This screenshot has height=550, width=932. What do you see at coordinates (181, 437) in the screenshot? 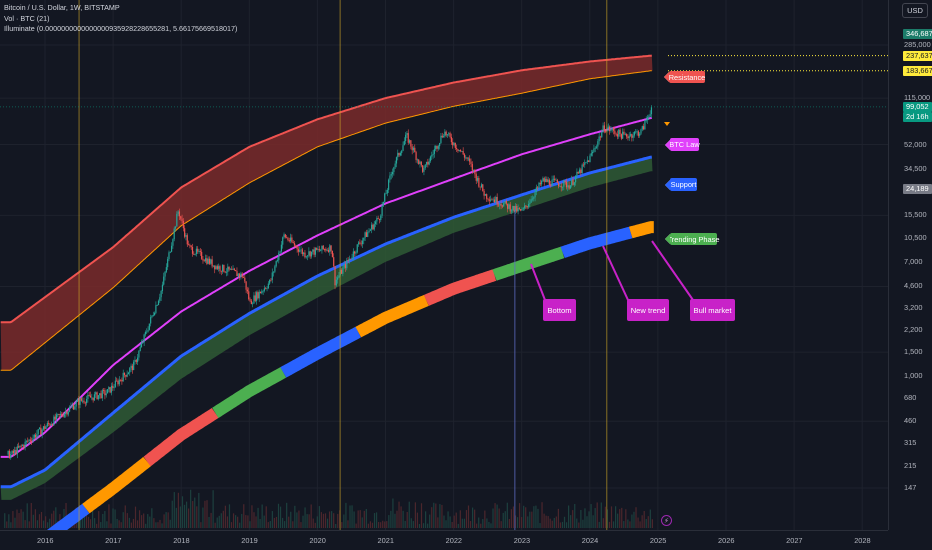
I see `phase-segment-red` at bounding box center [181, 437].